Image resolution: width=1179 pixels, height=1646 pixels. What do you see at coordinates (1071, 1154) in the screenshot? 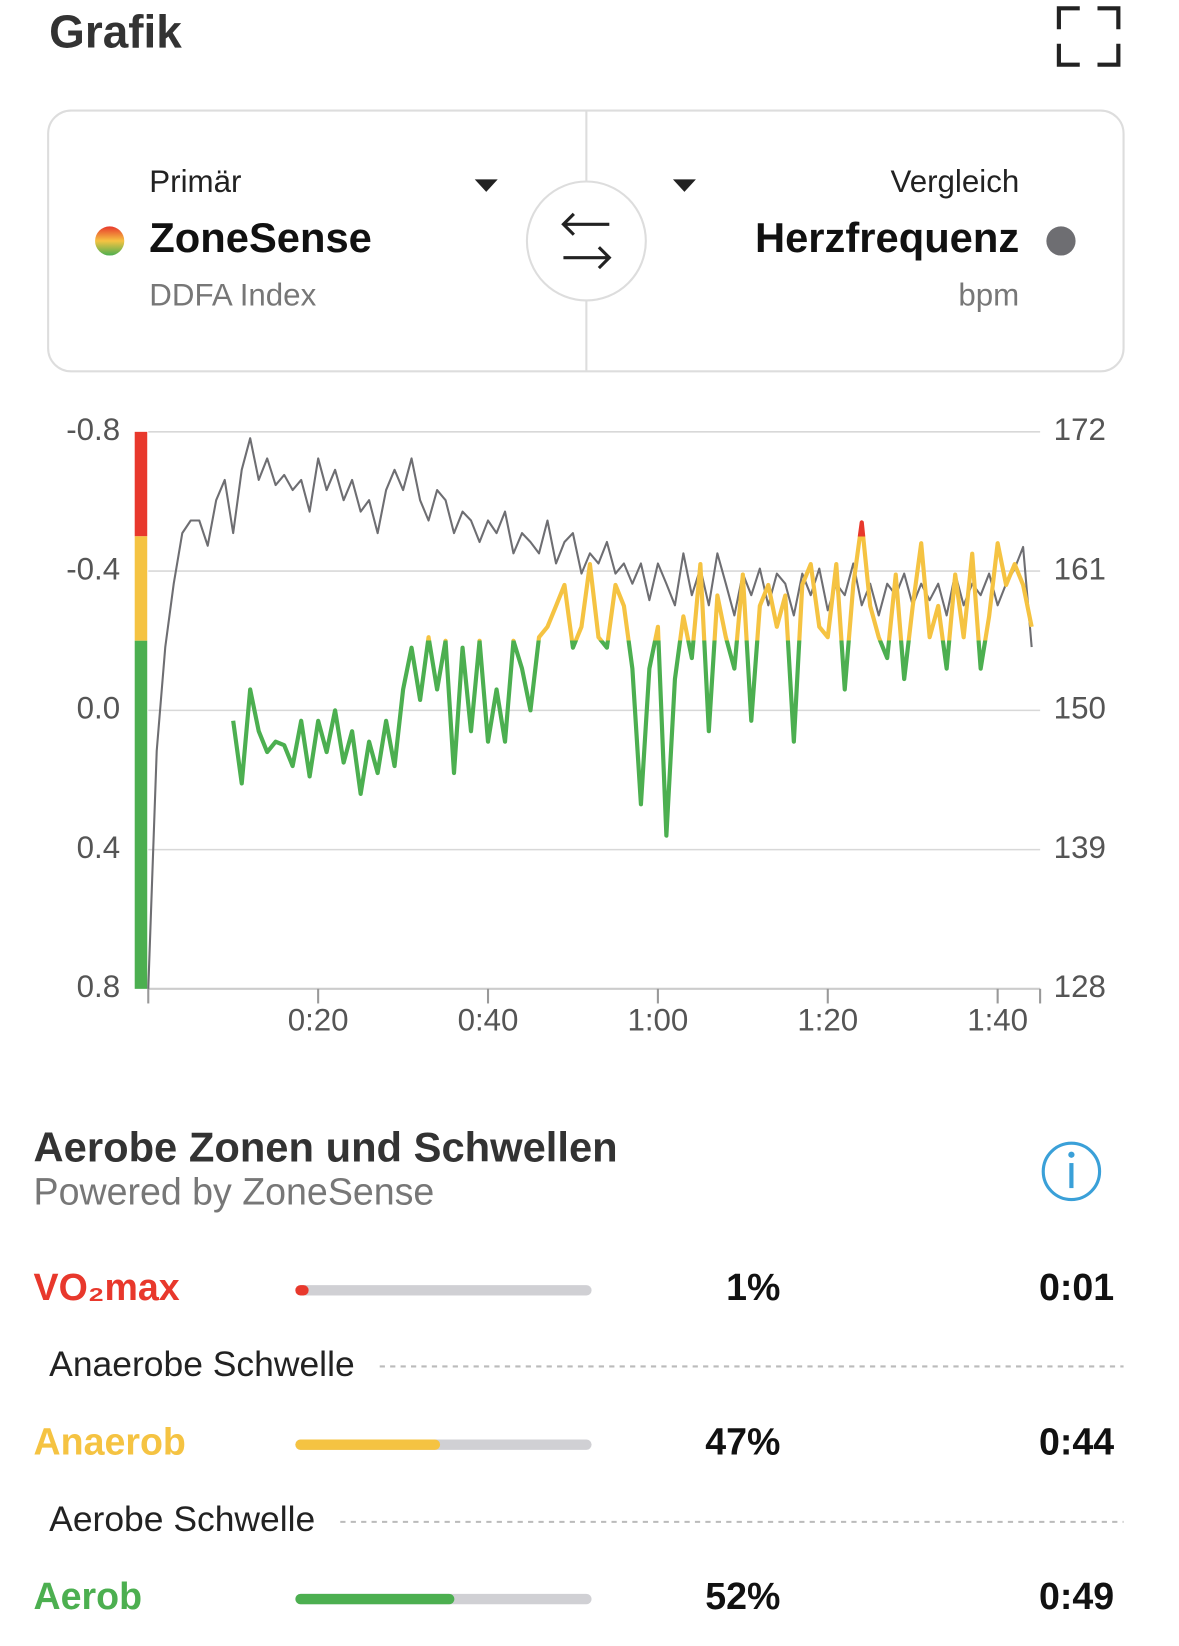
I see `info-dot` at bounding box center [1071, 1154].